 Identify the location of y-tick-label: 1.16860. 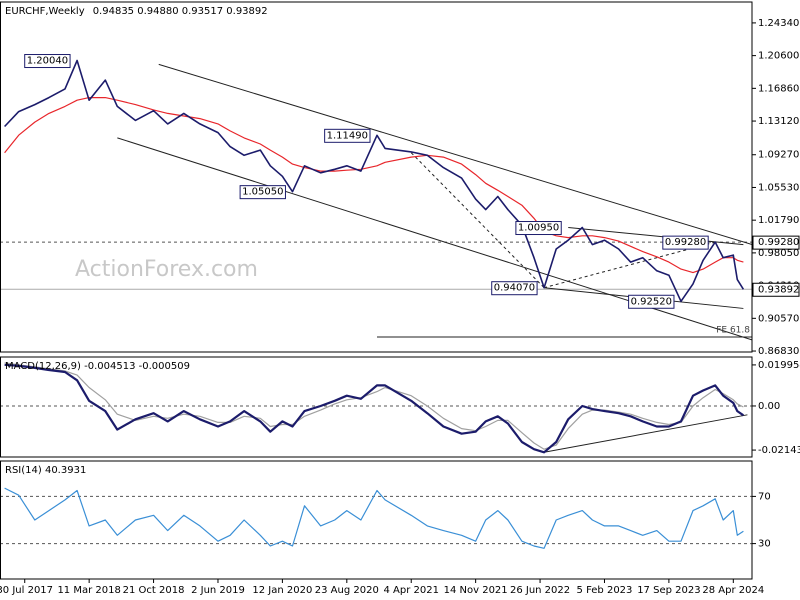
(778, 88).